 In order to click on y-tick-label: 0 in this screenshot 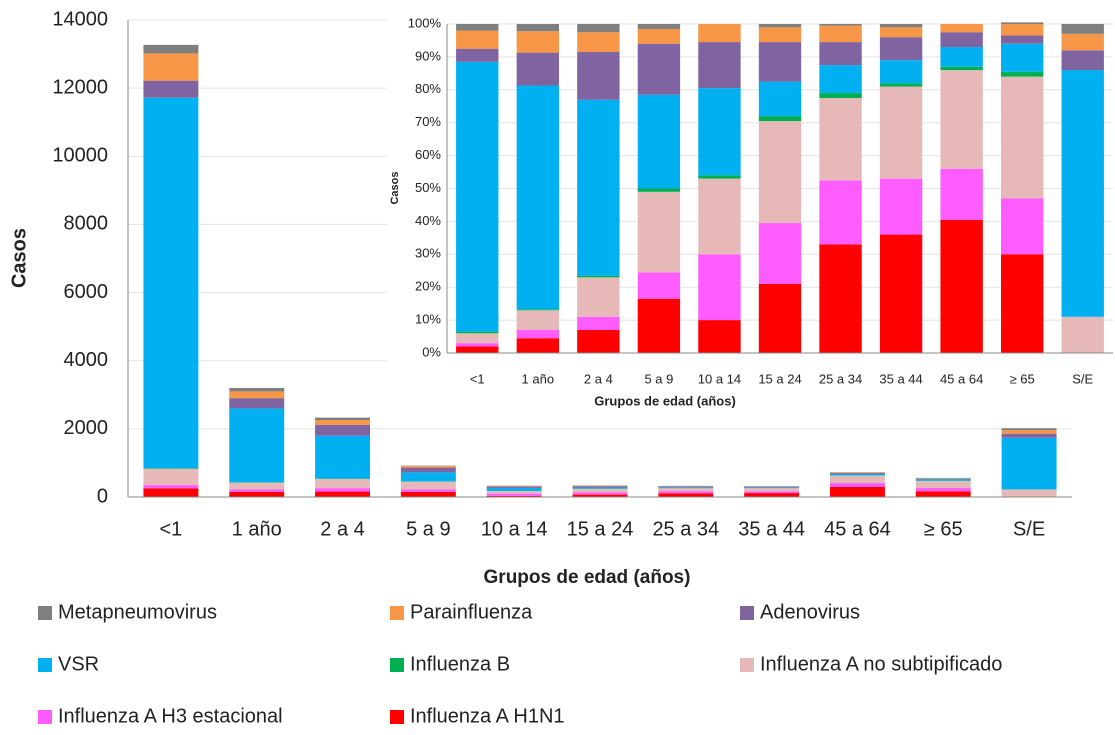, I will do `click(102, 496)`.